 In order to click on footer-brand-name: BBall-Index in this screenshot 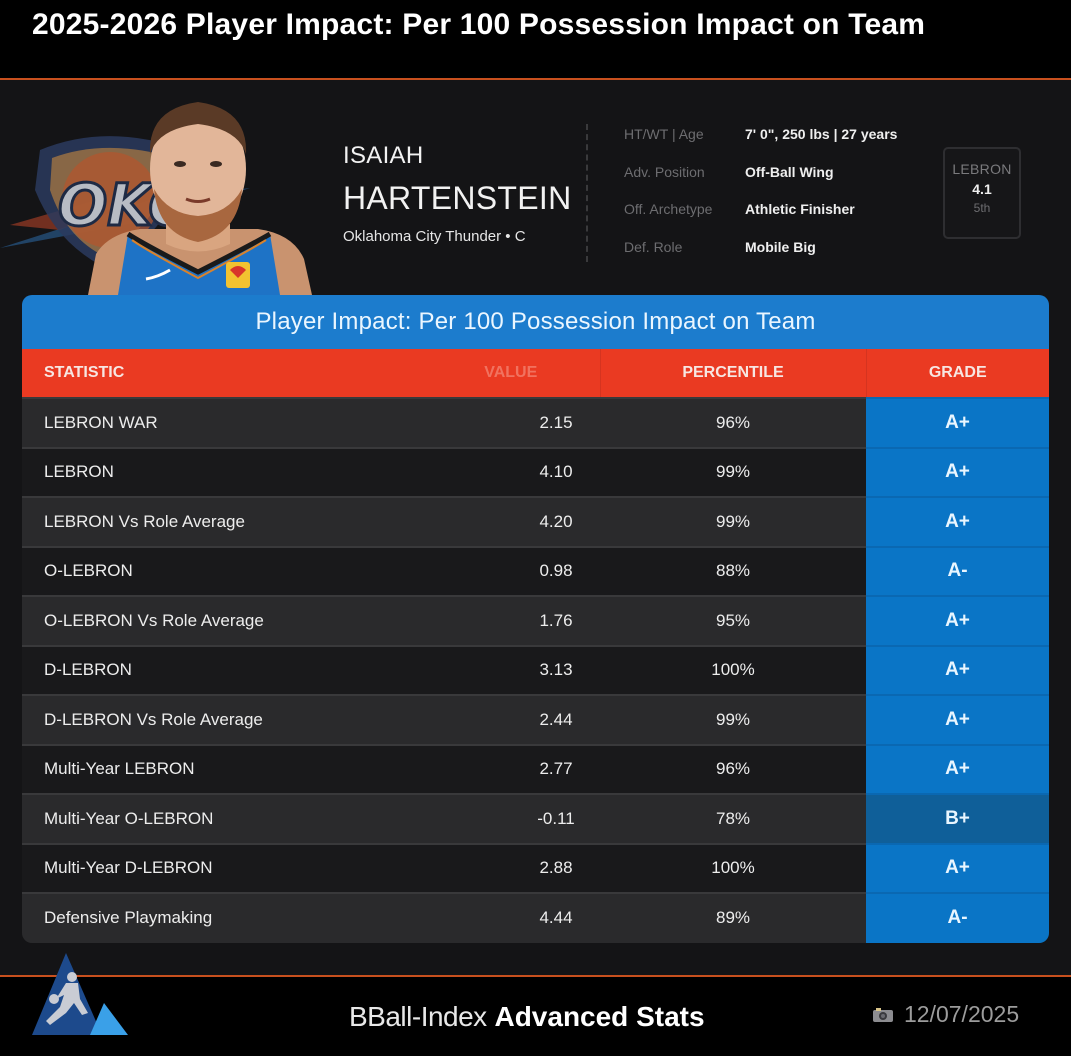, I will do `click(418, 1016)`.